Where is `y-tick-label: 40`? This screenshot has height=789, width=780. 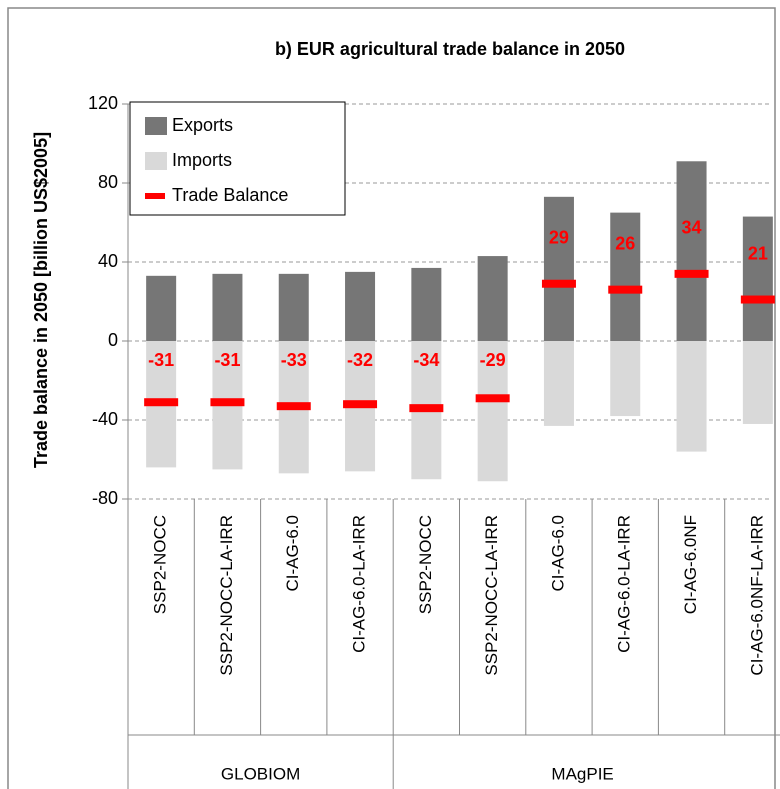
y-tick-label: 40 is located at coordinates (108, 261).